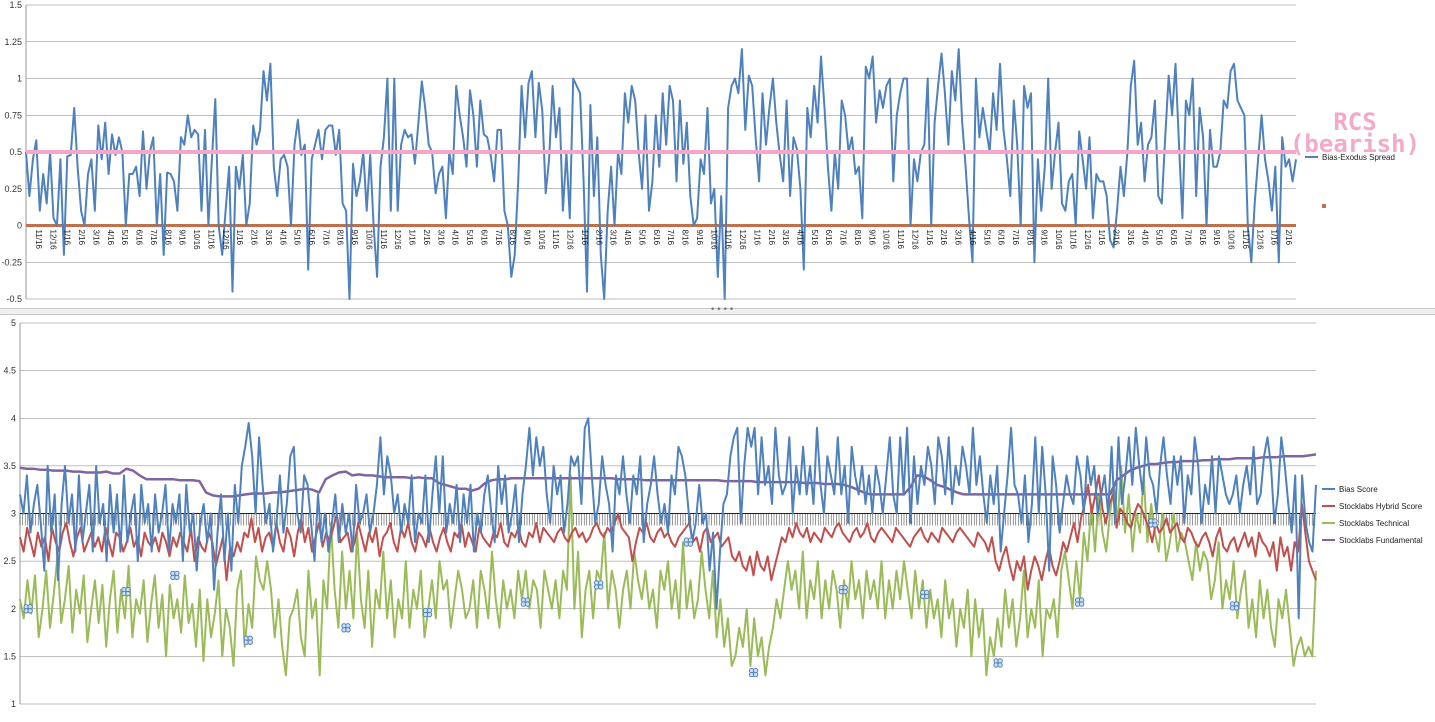 The width and height of the screenshot is (1435, 722). Describe the element at coordinates (15, 152) in the screenshot. I see `y-tick-label: 0.5` at that location.